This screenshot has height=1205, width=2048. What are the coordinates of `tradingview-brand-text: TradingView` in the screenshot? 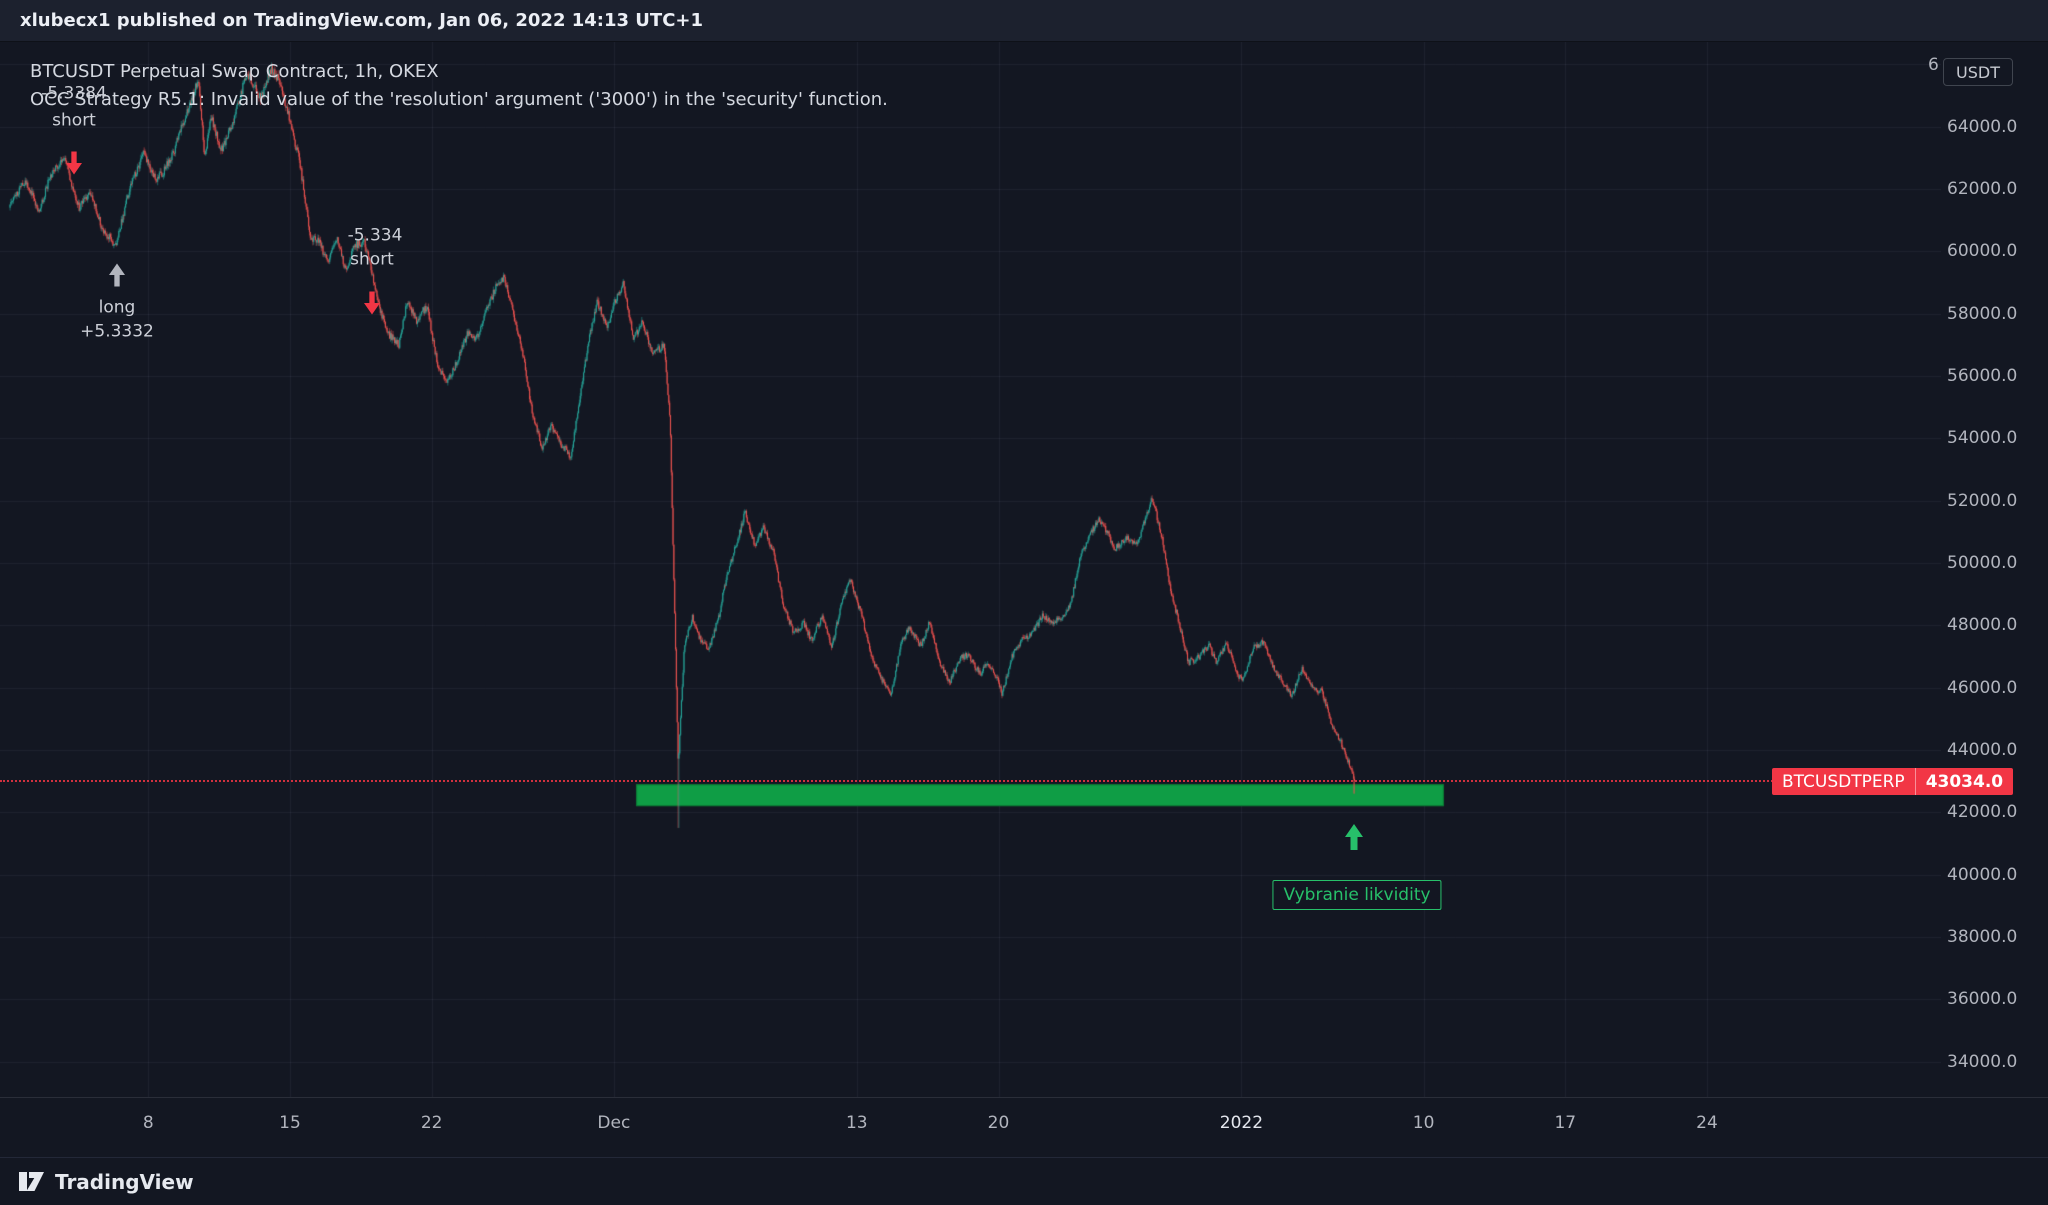 It's located at (124, 1181).